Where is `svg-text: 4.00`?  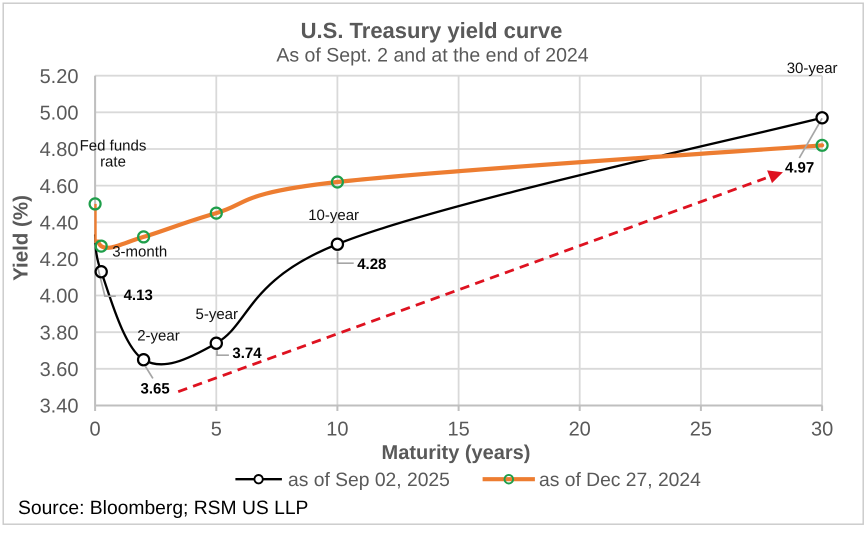
svg-text: 4.00 is located at coordinates (59, 297).